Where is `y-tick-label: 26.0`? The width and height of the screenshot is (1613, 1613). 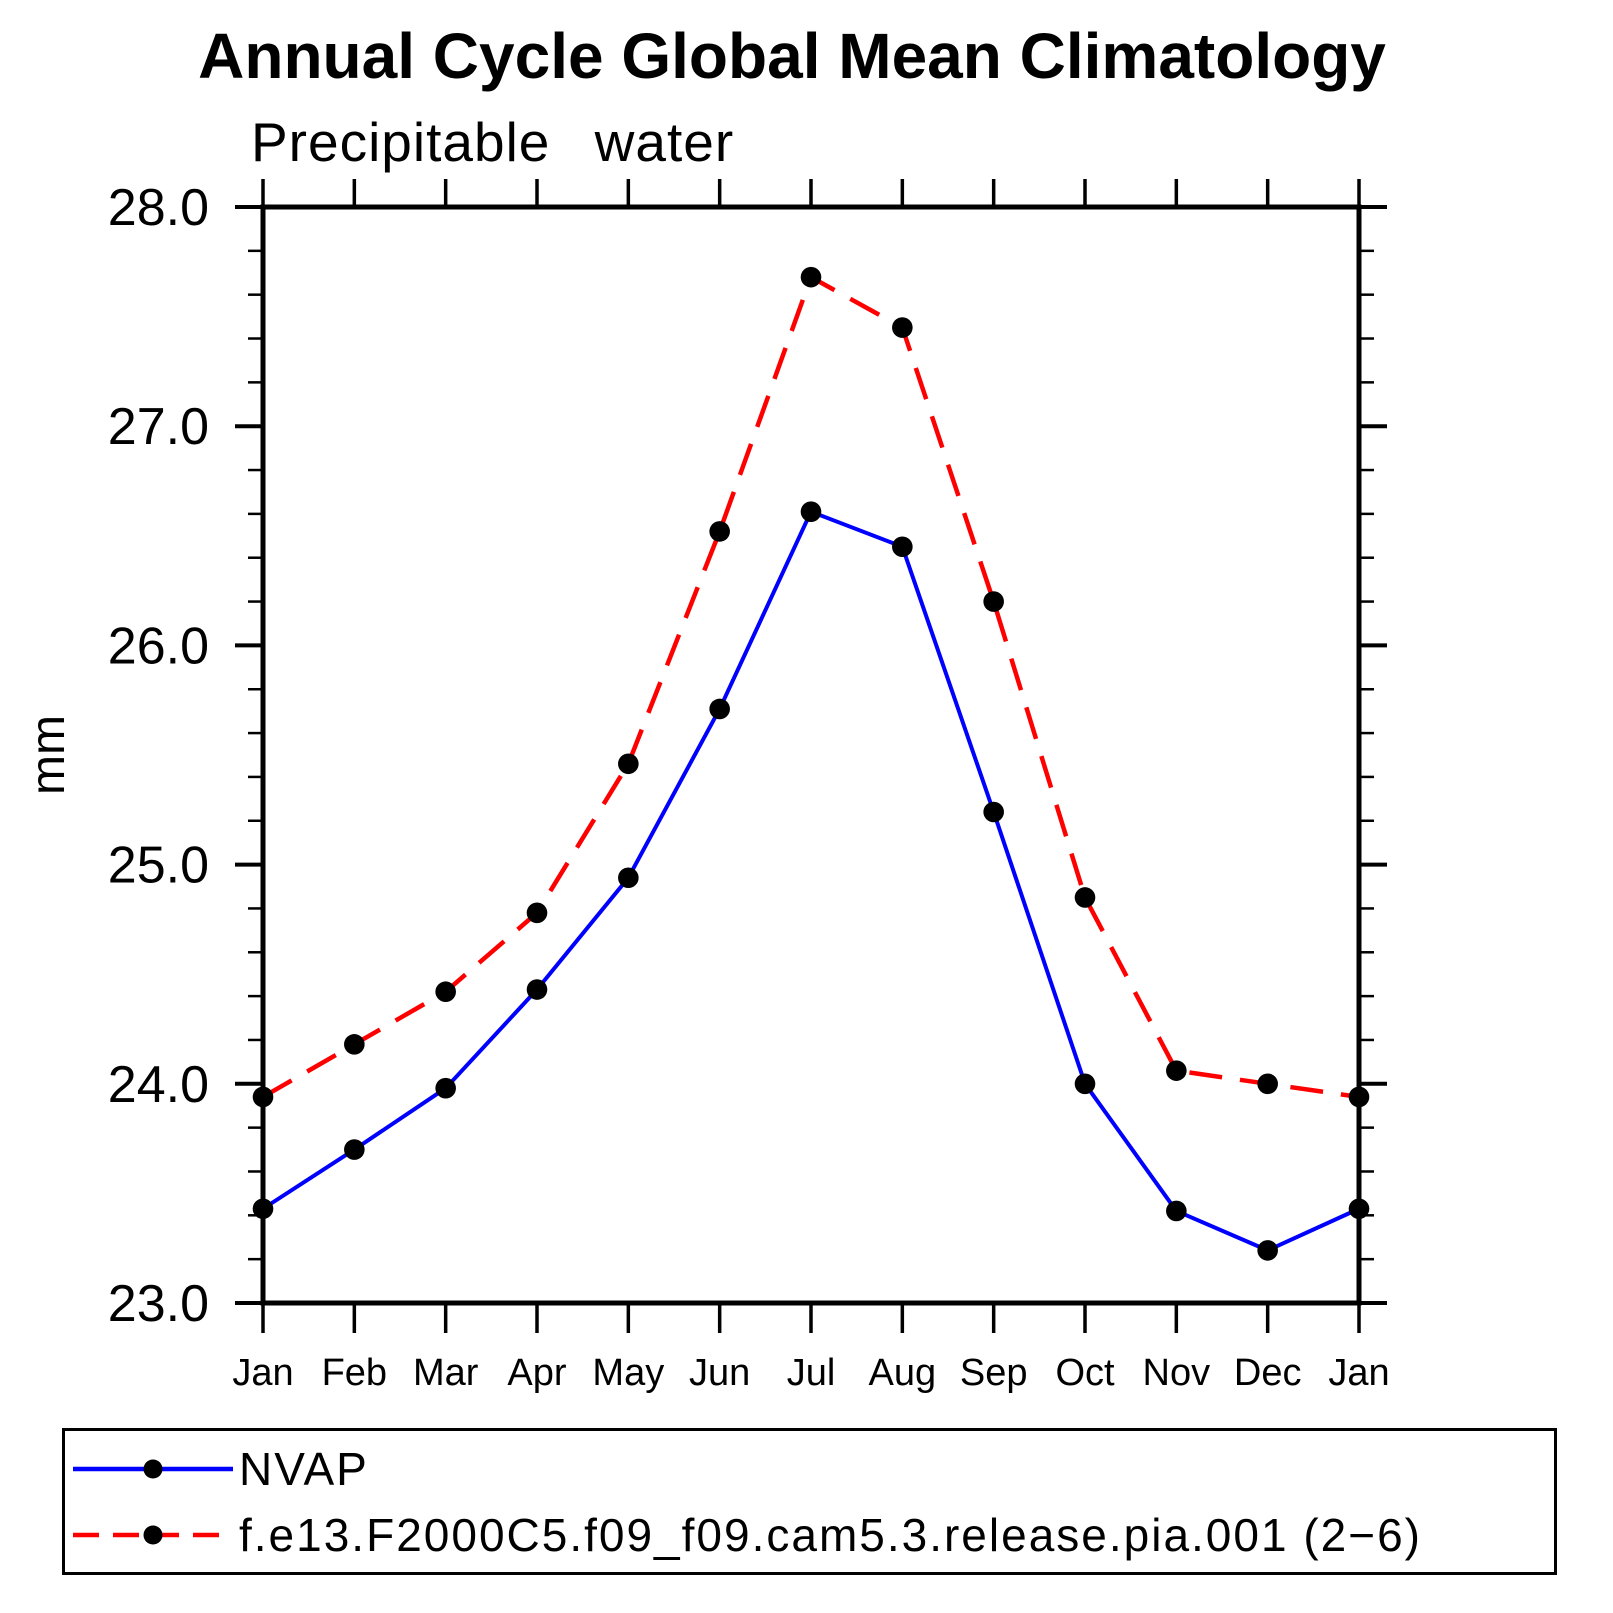
y-tick-label: 26.0 is located at coordinates (158, 646).